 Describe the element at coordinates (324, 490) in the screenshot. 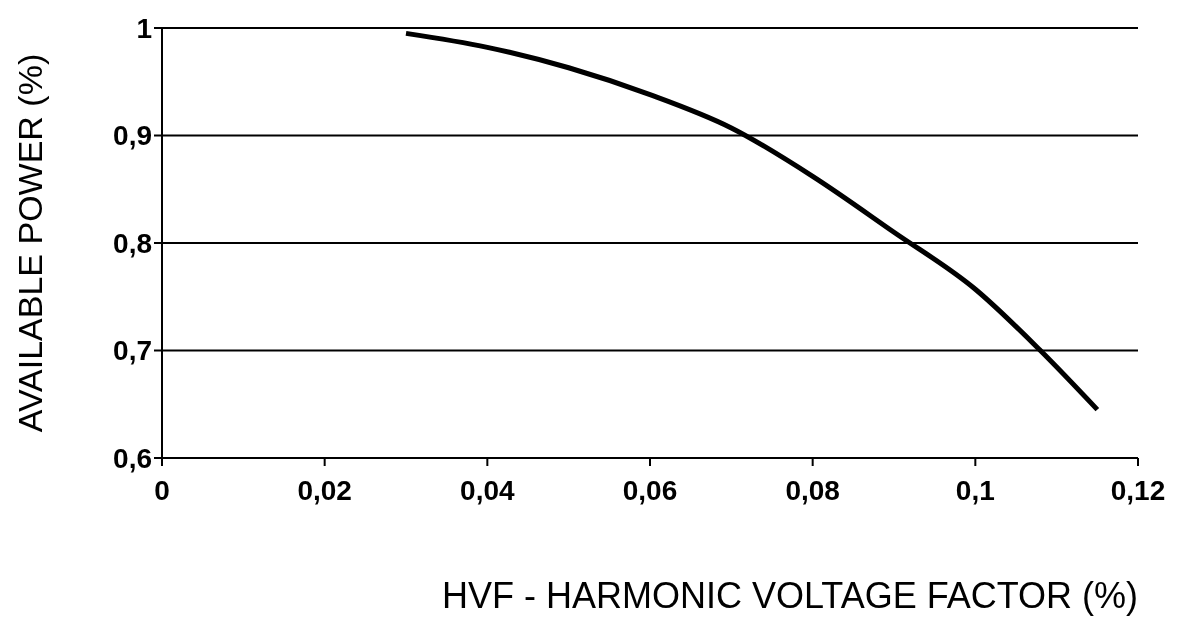

I see `x-tick-label: 0,02` at that location.